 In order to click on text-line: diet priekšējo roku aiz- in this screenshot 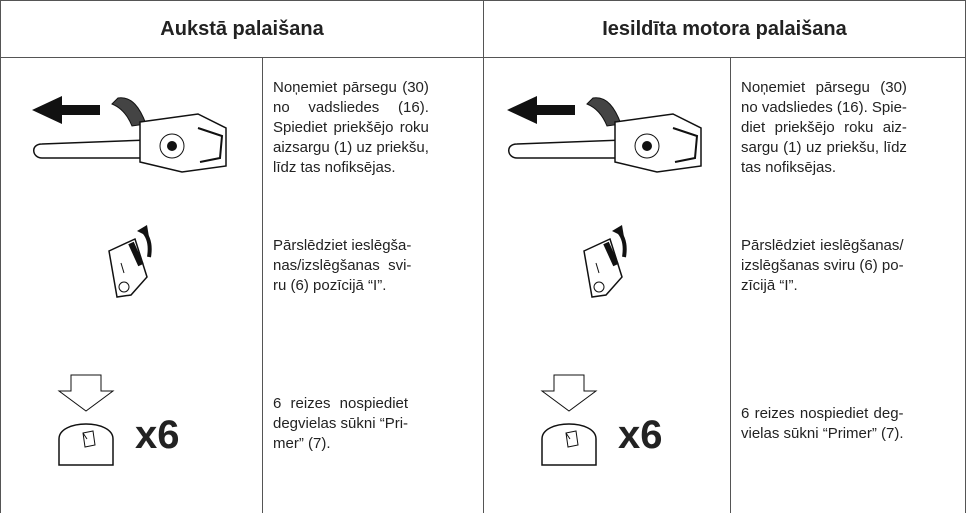, I will do `click(824, 127)`.